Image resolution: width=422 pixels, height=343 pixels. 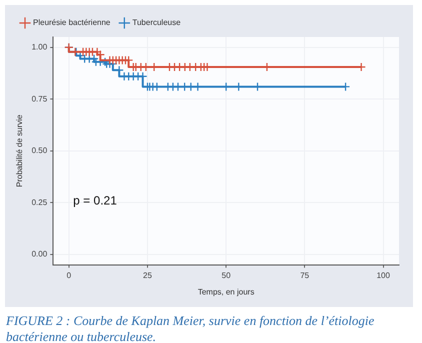 What do you see at coordinates (19, 151) in the screenshot?
I see `y-axis-title: Probabilité de survie` at bounding box center [19, 151].